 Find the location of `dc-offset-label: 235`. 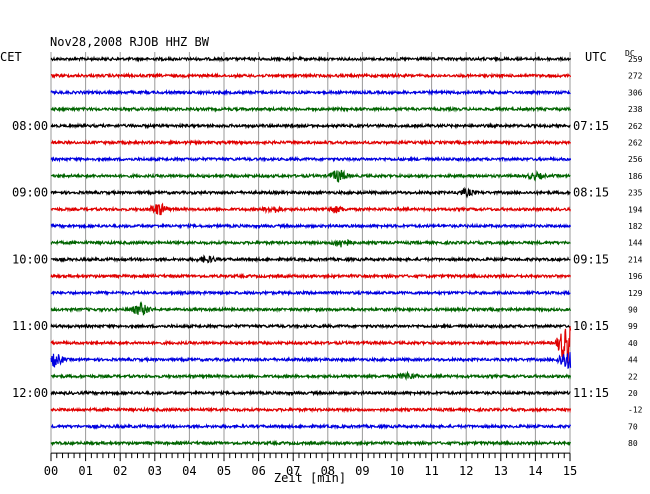

dc-offset-label: 235 is located at coordinates (635, 193).